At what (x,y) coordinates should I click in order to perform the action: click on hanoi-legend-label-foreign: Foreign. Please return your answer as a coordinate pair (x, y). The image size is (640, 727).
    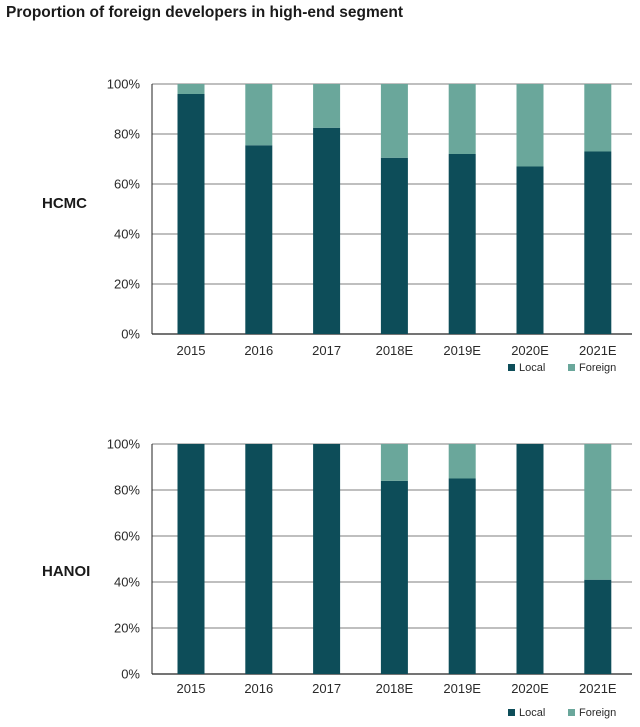
    Looking at the image, I should click on (597, 713).